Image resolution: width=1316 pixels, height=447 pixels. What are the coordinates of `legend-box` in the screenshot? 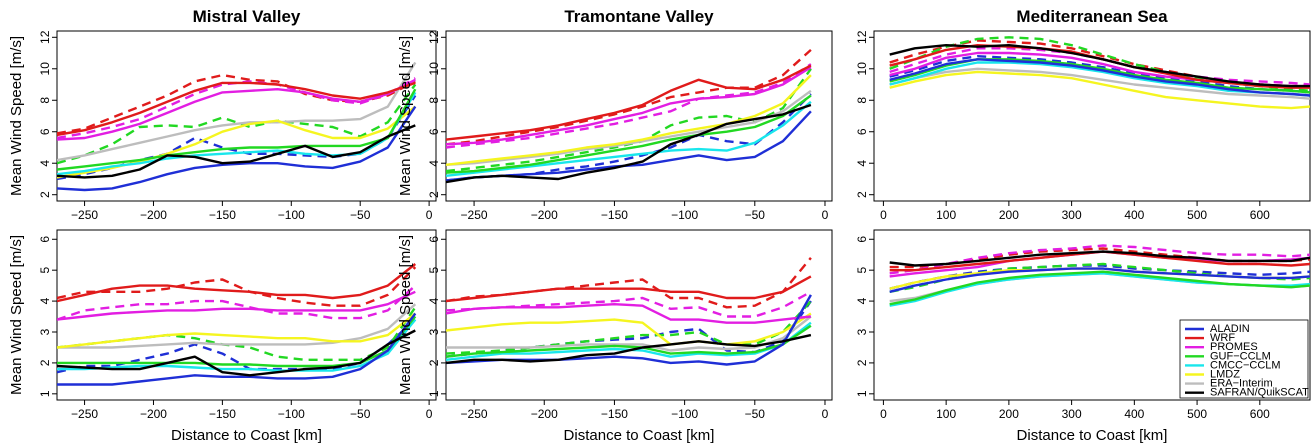 It's located at (1244, 359).